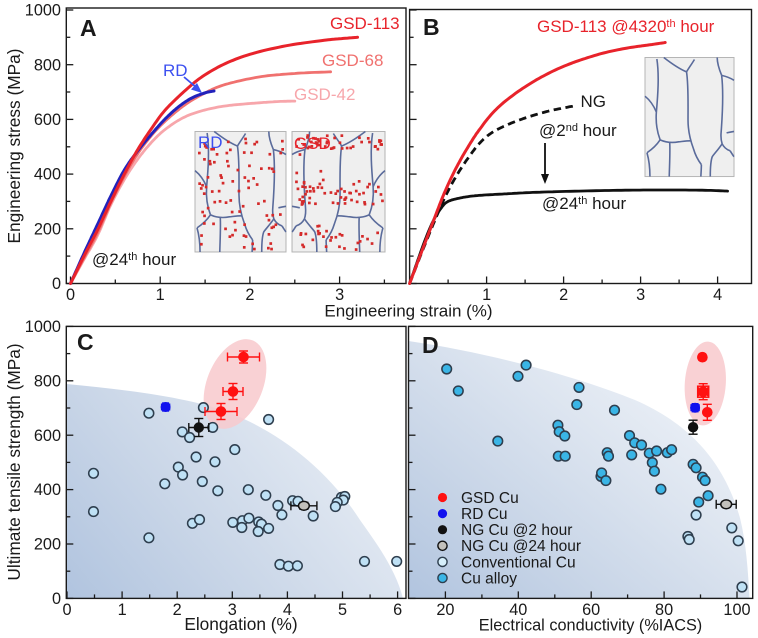  I want to click on svg-text: GSD-68, so click(352, 60).